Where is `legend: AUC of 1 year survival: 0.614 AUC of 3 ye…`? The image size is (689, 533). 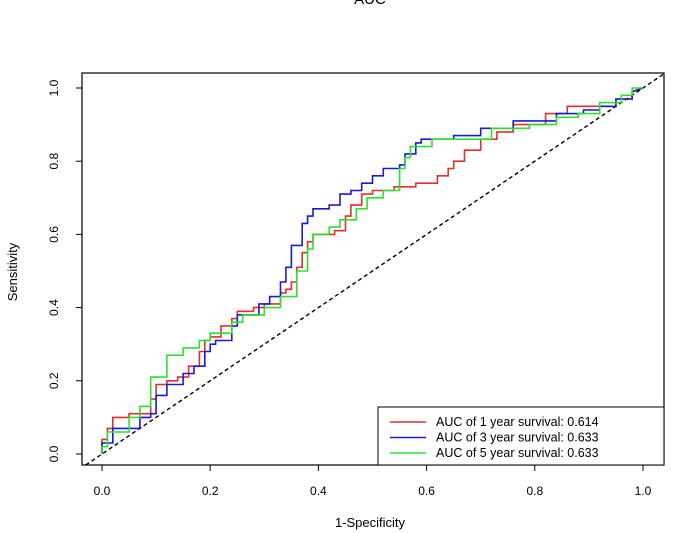 legend: AUC of 1 year survival: 0.614 AUC of 3 ye… is located at coordinates (521, 436).